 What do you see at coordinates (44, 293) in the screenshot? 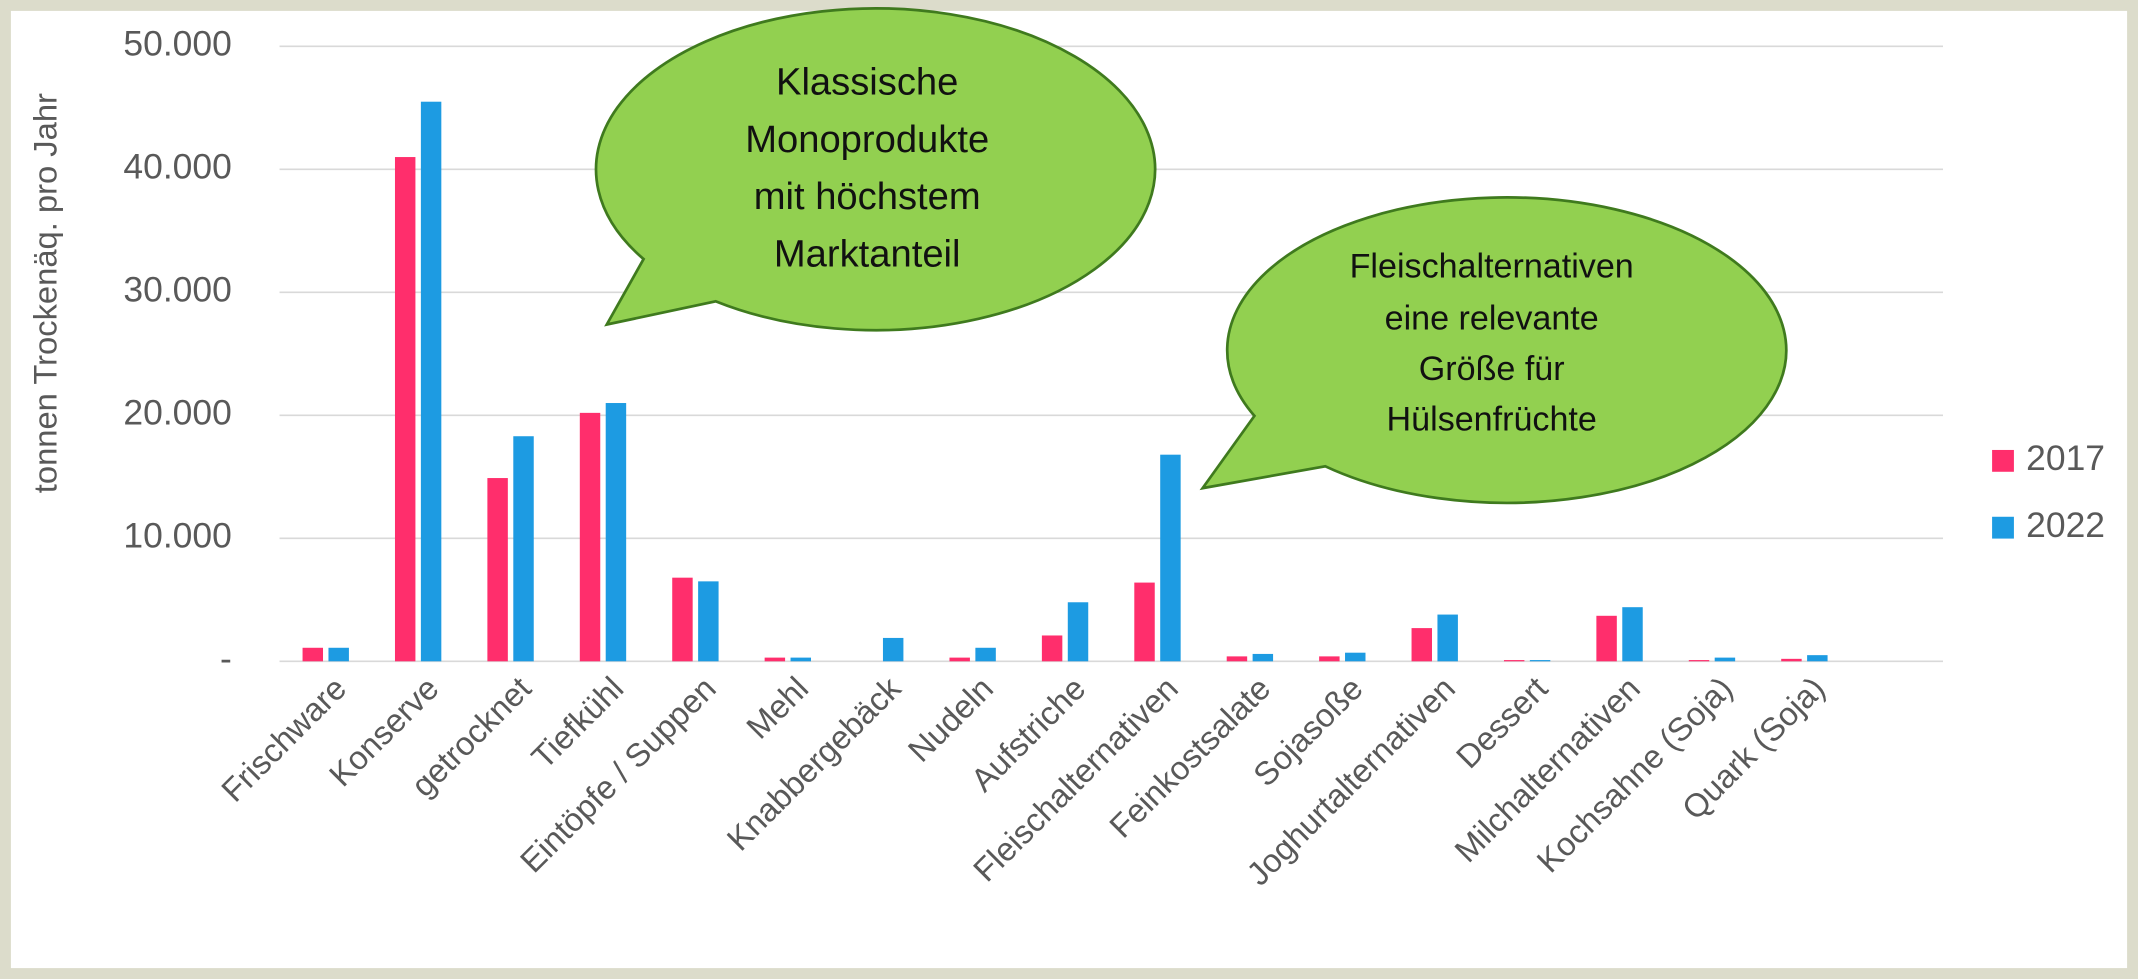
I see `y-axis-label: tonnen Trockenäq. pro Jahr` at bounding box center [44, 293].